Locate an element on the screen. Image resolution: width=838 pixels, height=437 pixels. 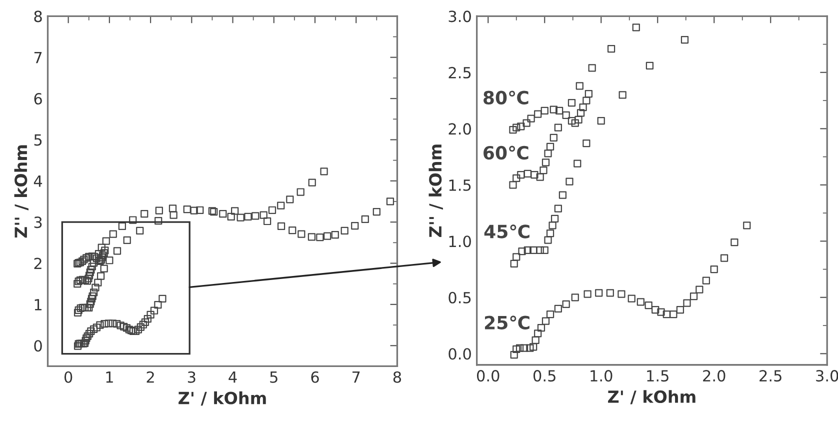
x-tick-label: 5 is located at coordinates (274, 377).